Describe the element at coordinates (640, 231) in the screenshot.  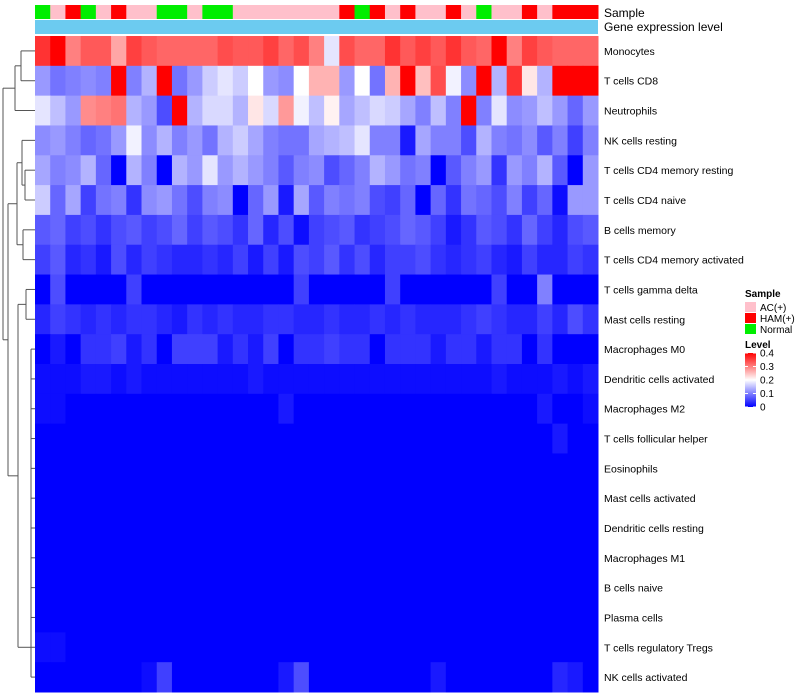
I see `row-label: B cells memory` at that location.